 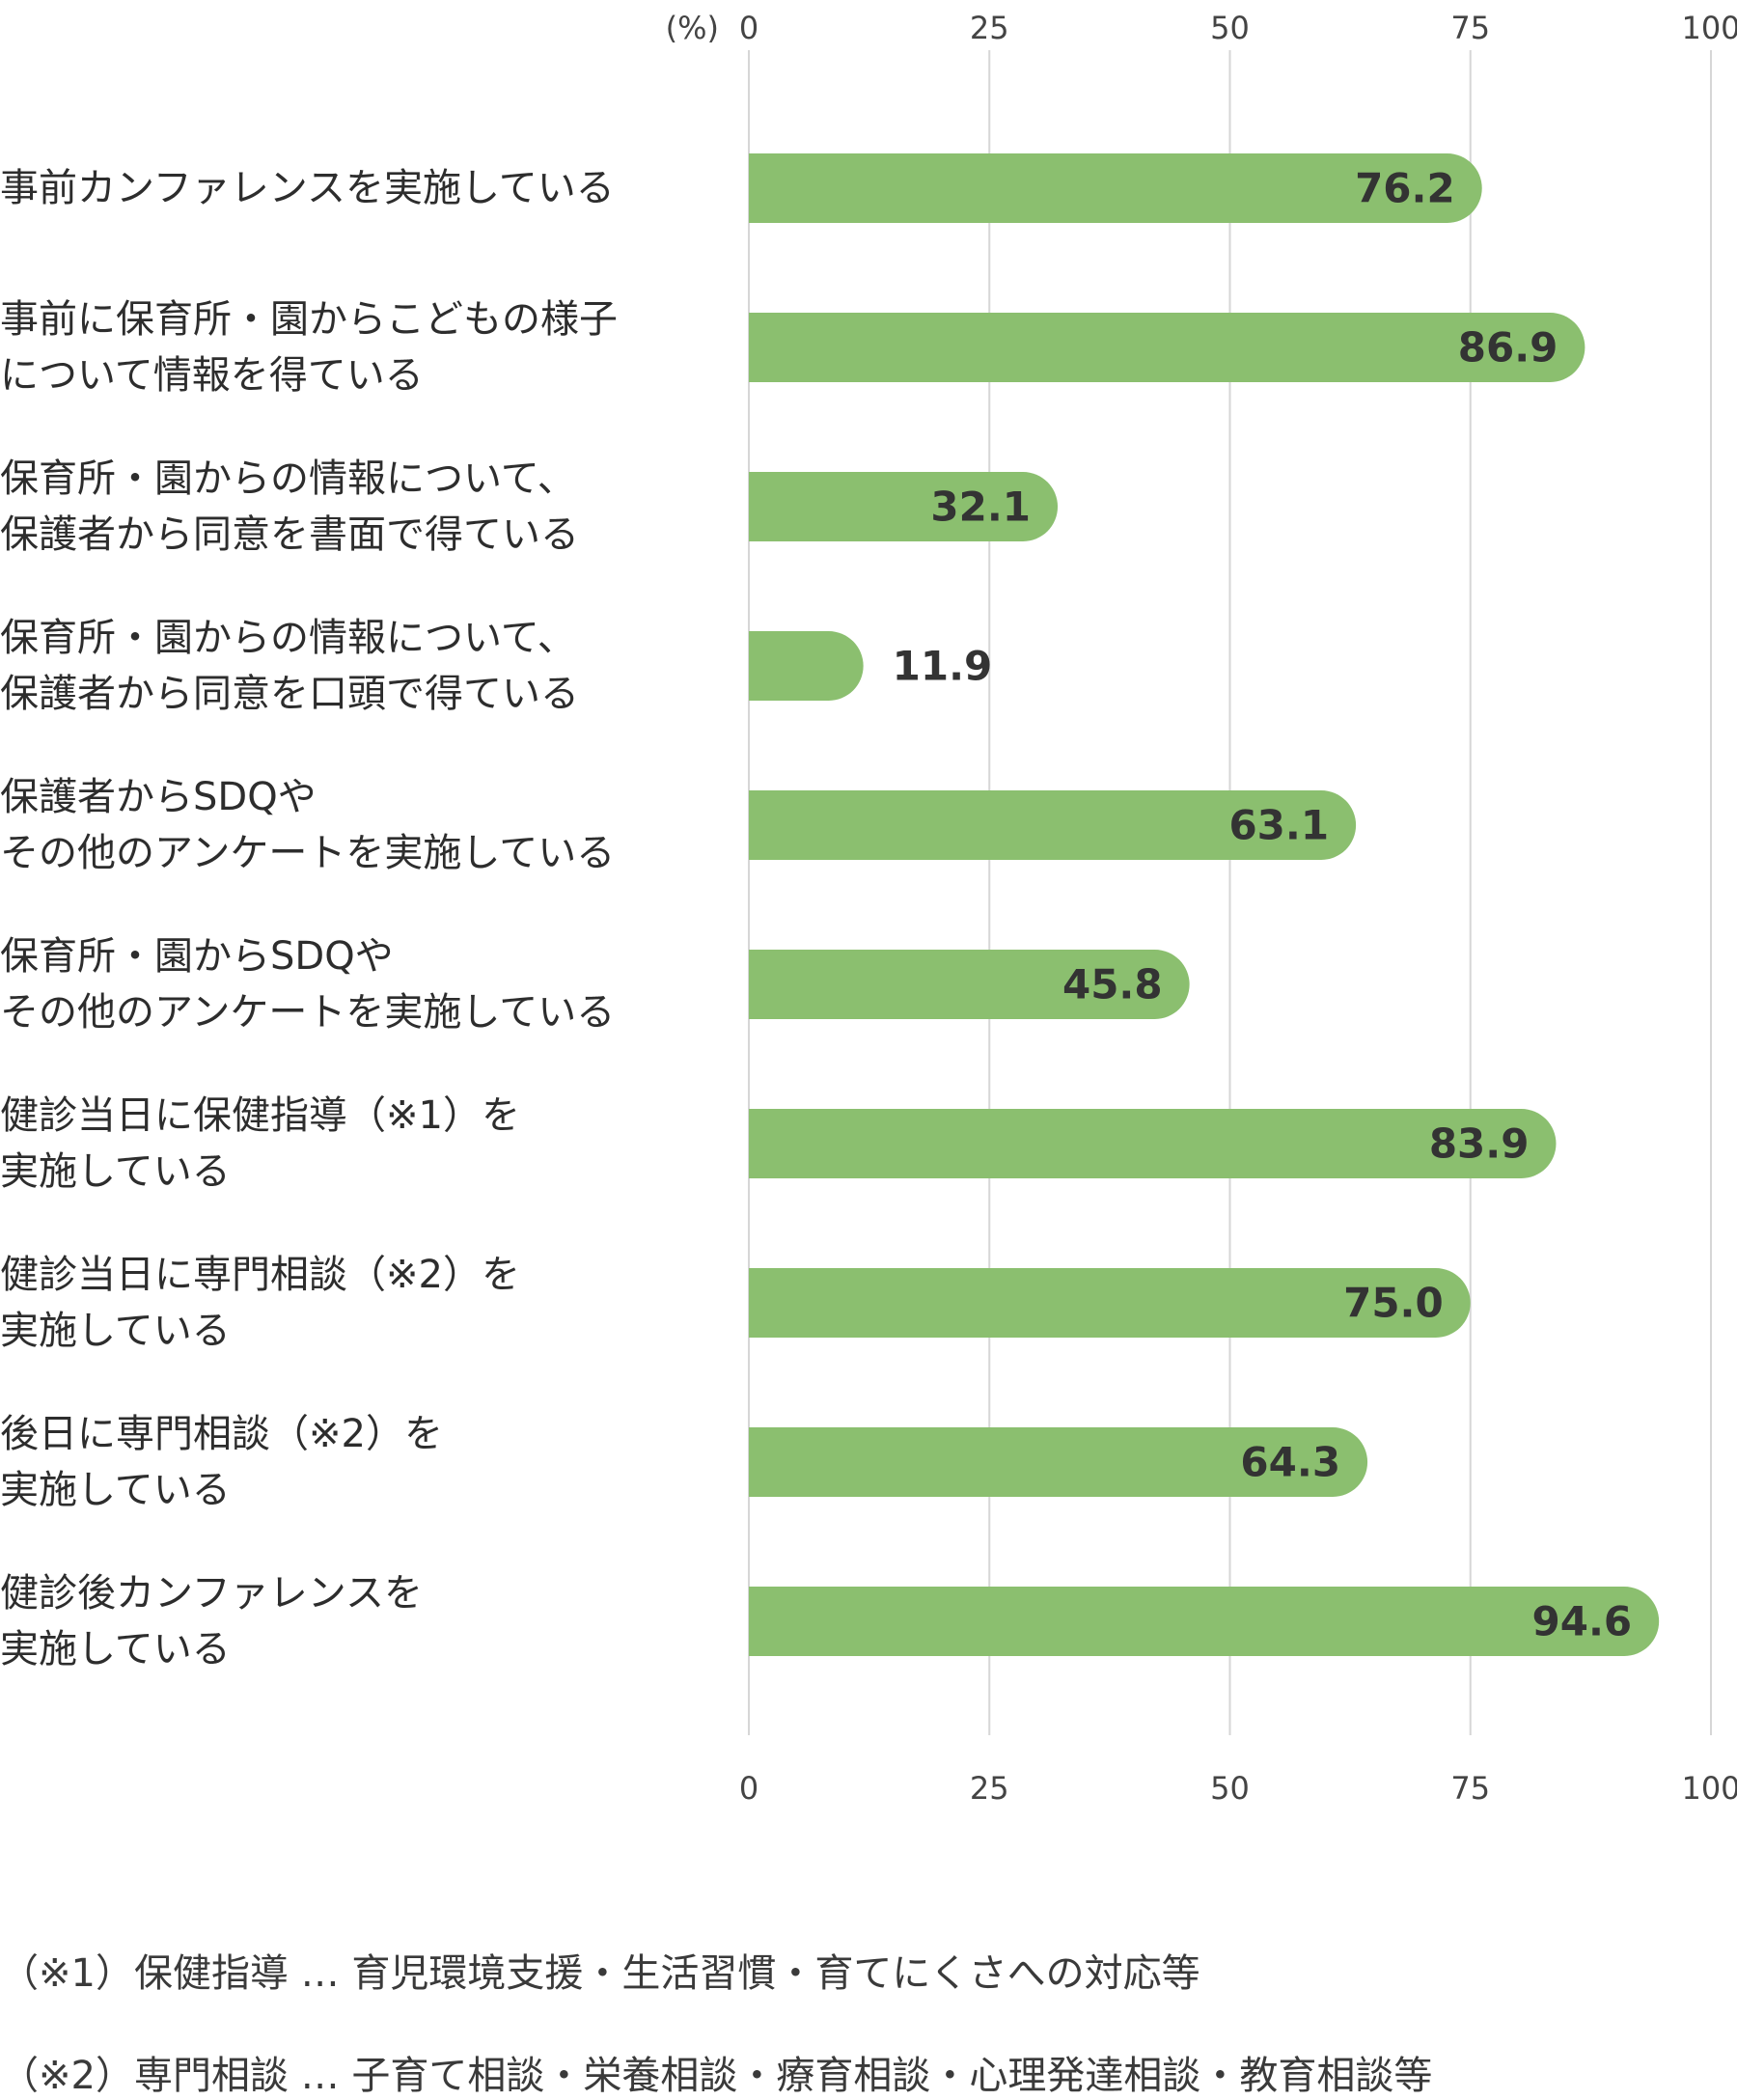 I want to click on tick-label-top: 100, so click(x=1709, y=28).